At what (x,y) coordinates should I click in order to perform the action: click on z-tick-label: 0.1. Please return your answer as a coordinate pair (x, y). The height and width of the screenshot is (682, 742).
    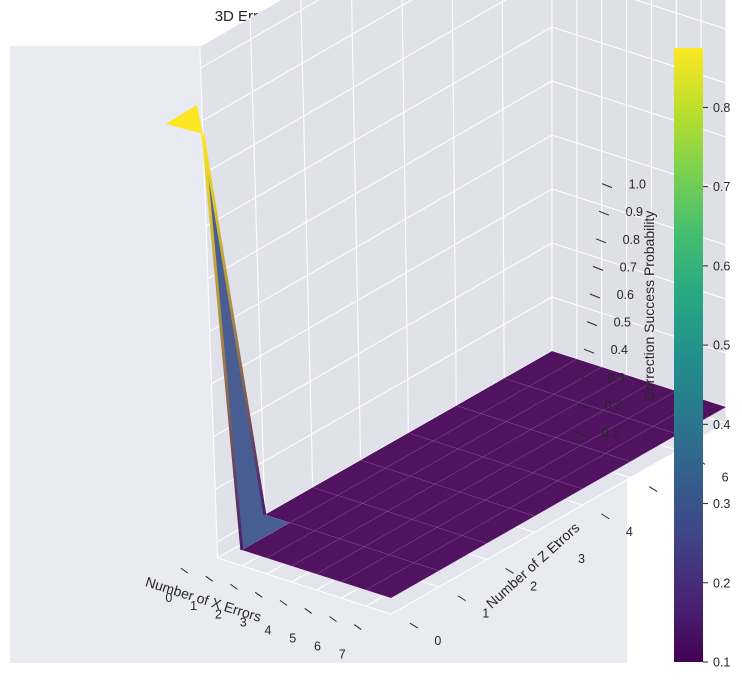
    Looking at the image, I should click on (610, 433).